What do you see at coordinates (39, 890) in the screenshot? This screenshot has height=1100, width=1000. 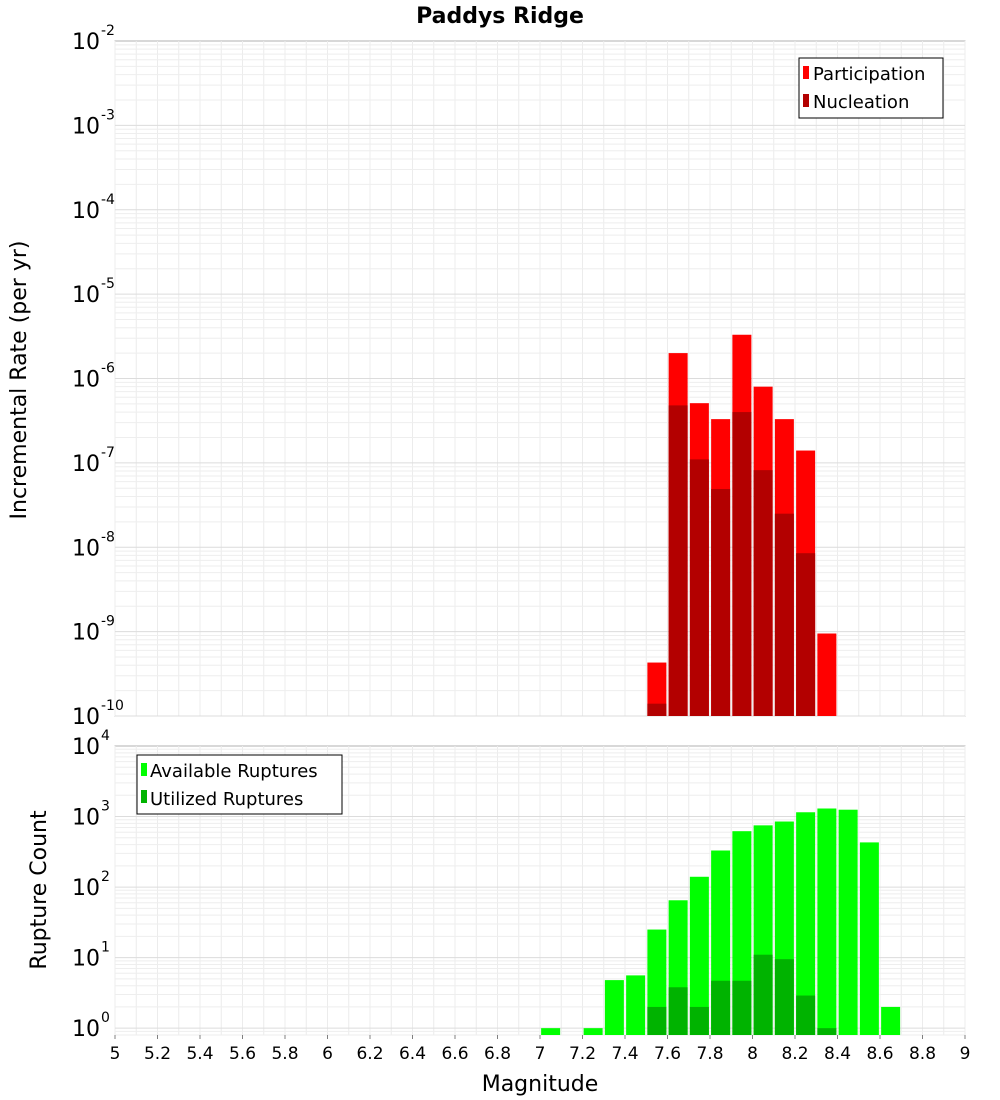 I see `bottom-y-axis-label: Rupture Count` at bounding box center [39, 890].